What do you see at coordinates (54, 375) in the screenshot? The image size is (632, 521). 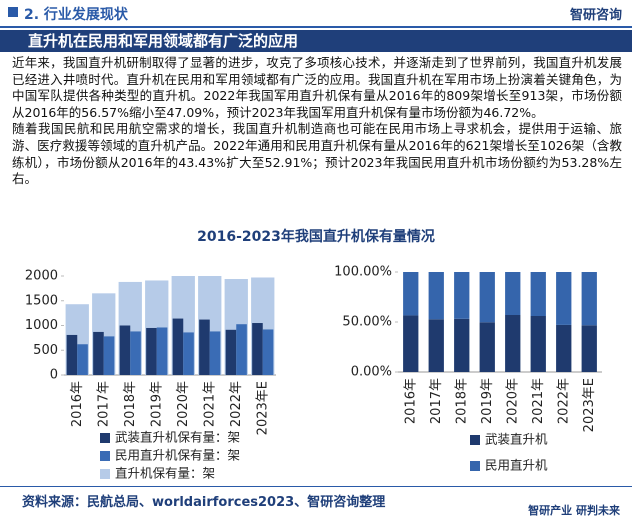 I see `y-tick-label: 0` at bounding box center [54, 375].